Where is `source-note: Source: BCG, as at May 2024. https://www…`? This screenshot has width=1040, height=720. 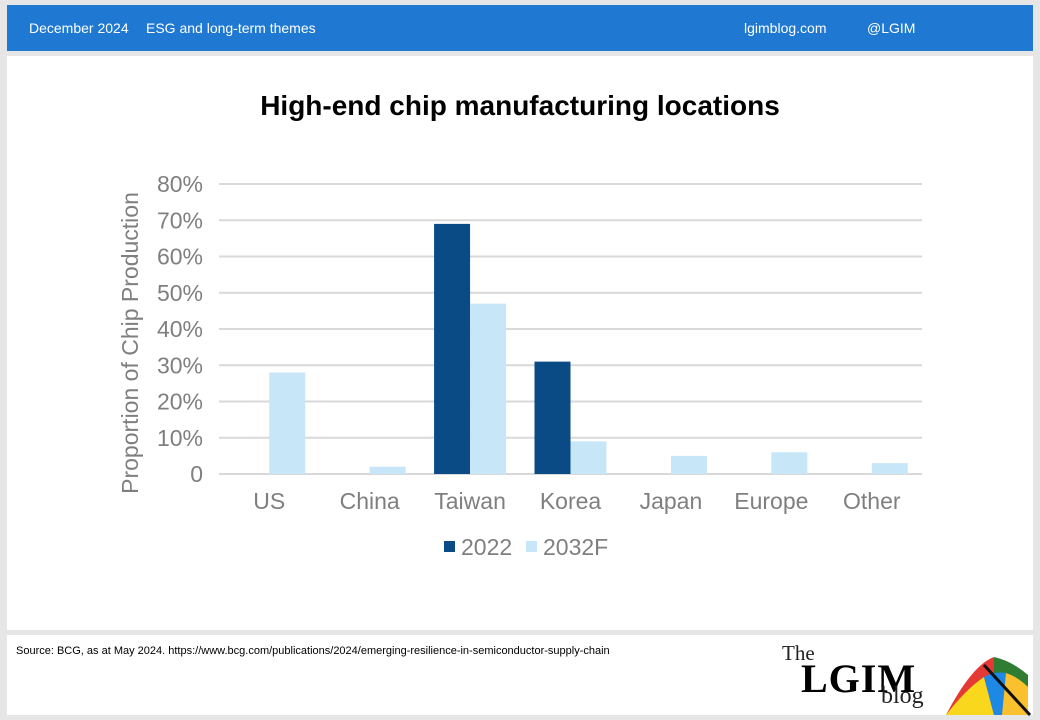
source-note: Source: BCG, as at May 2024. https://www… is located at coordinates (313, 651).